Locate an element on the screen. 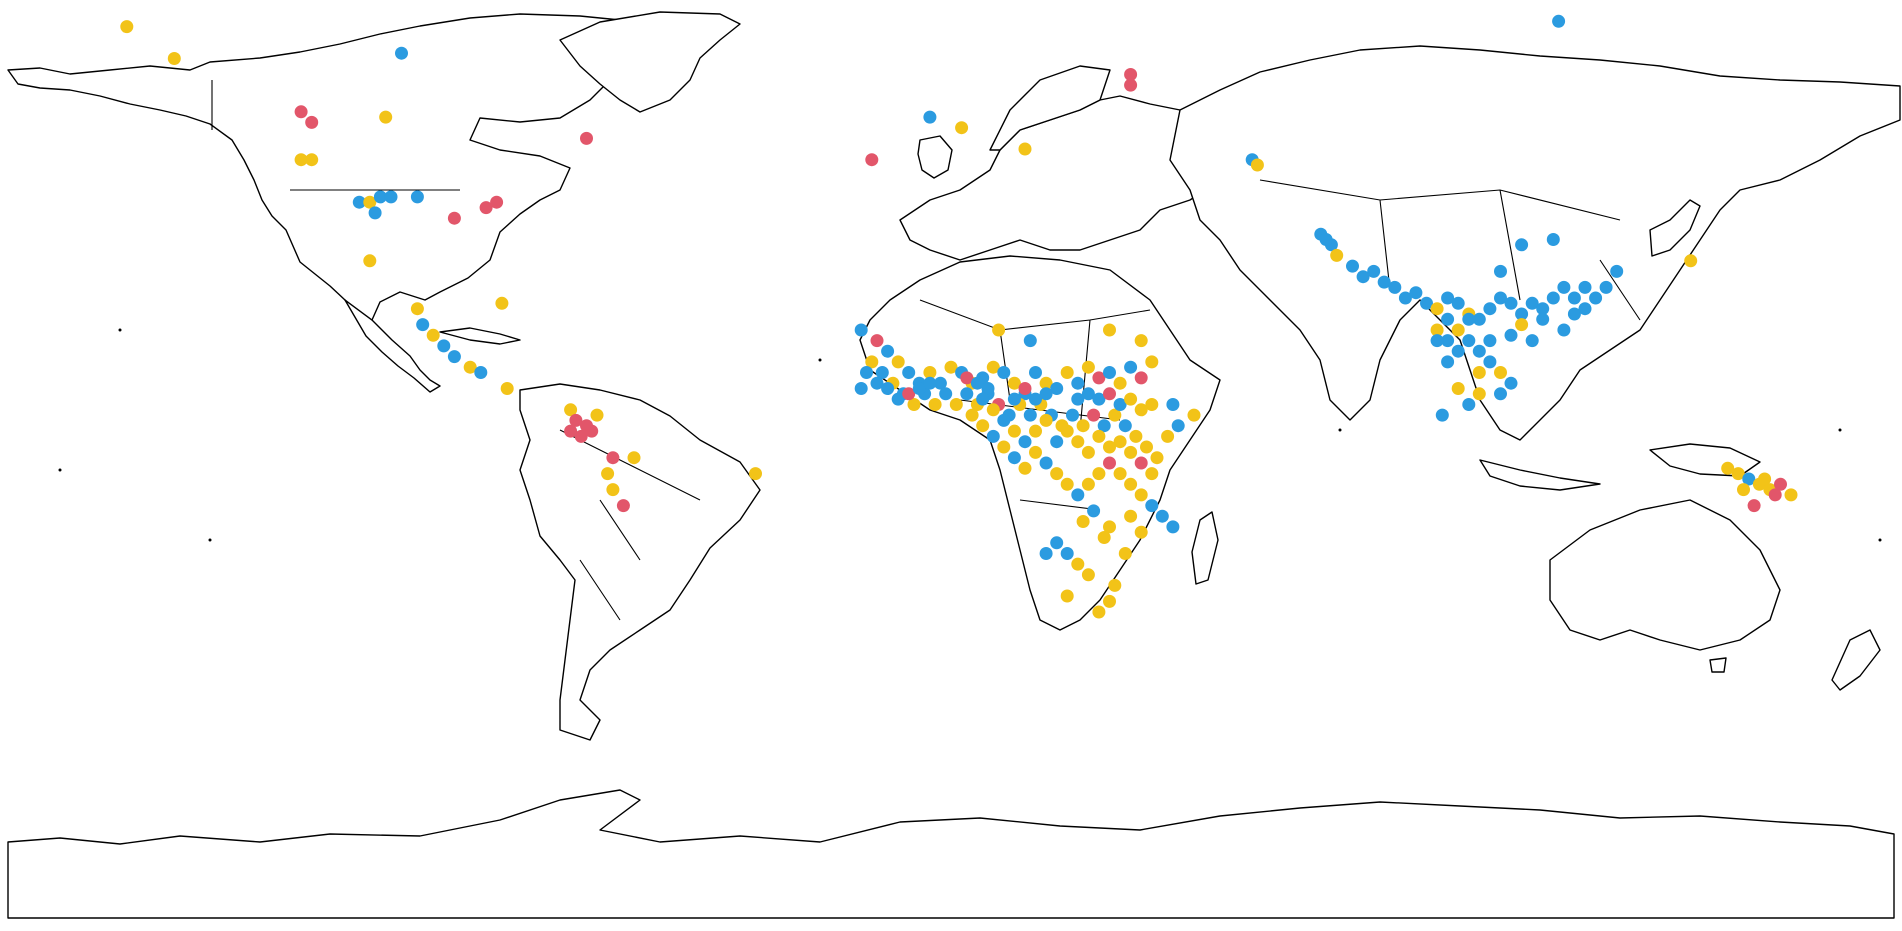 The image size is (1902, 931). madagascar-landmass is located at coordinates (1205, 548).